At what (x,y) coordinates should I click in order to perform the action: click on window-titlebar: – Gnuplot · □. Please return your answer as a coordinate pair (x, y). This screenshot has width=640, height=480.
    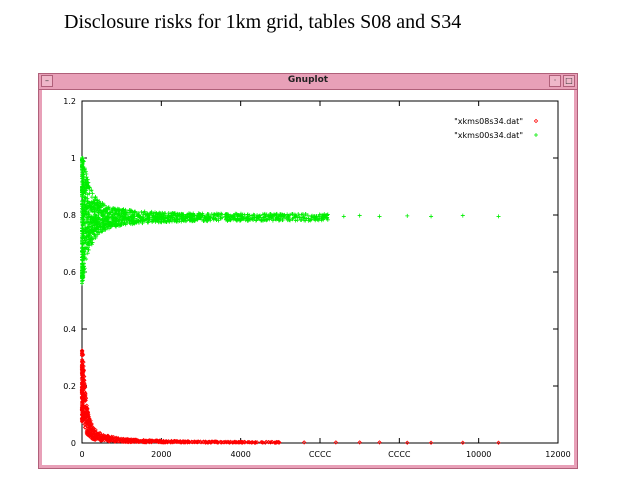
    Looking at the image, I should click on (308, 82).